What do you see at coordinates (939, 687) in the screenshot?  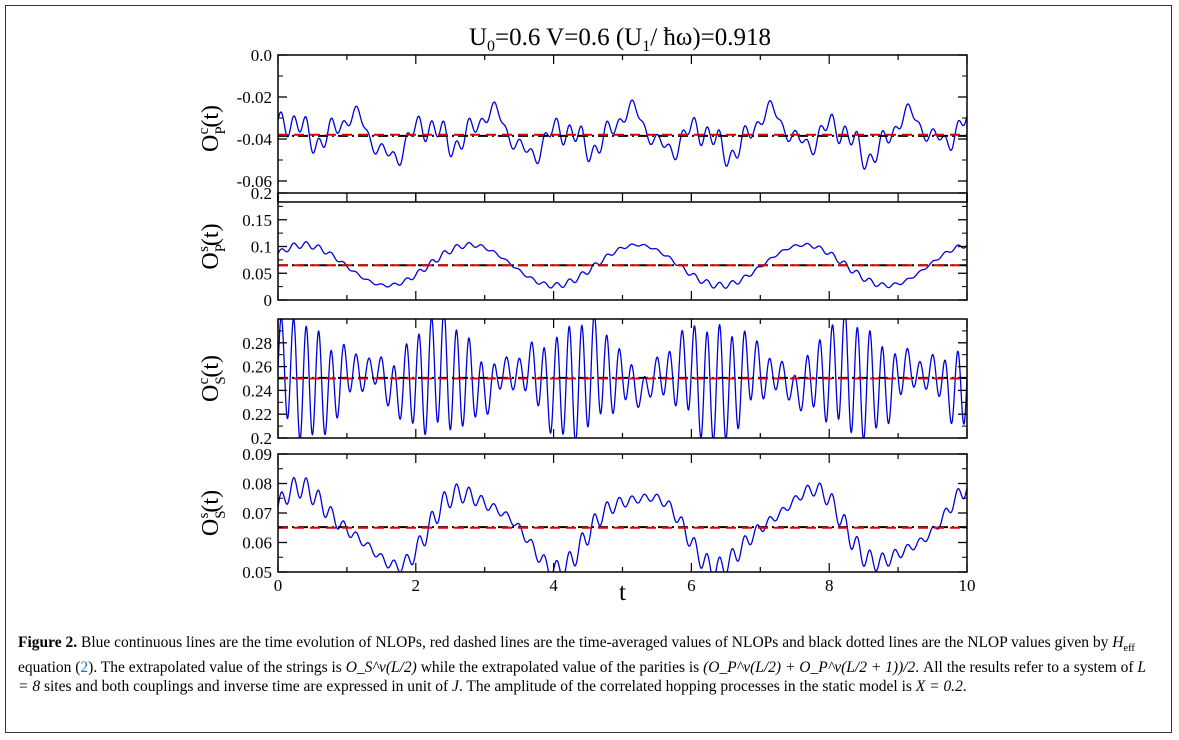 I see `caption-x-value: X = 0.2` at bounding box center [939, 687].